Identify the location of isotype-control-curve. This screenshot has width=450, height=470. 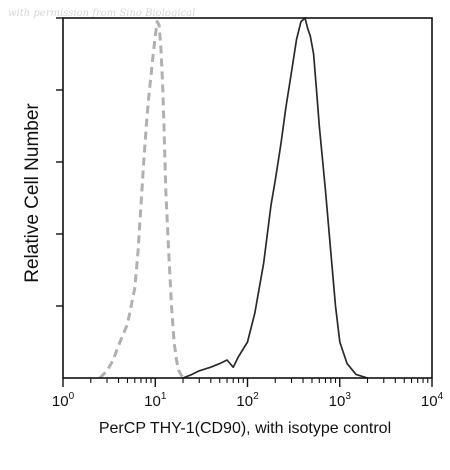
(141, 200).